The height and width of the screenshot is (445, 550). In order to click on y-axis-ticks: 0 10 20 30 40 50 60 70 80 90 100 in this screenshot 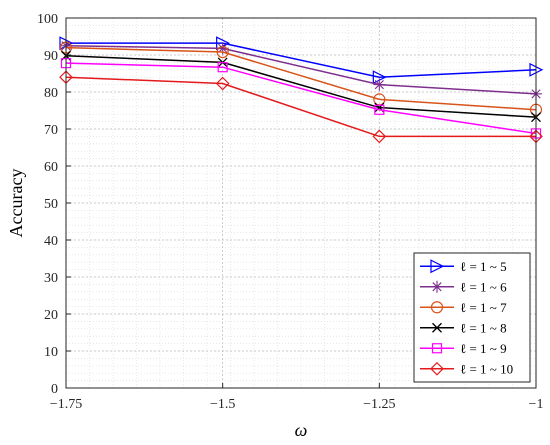, I will do `click(54, 204)`.